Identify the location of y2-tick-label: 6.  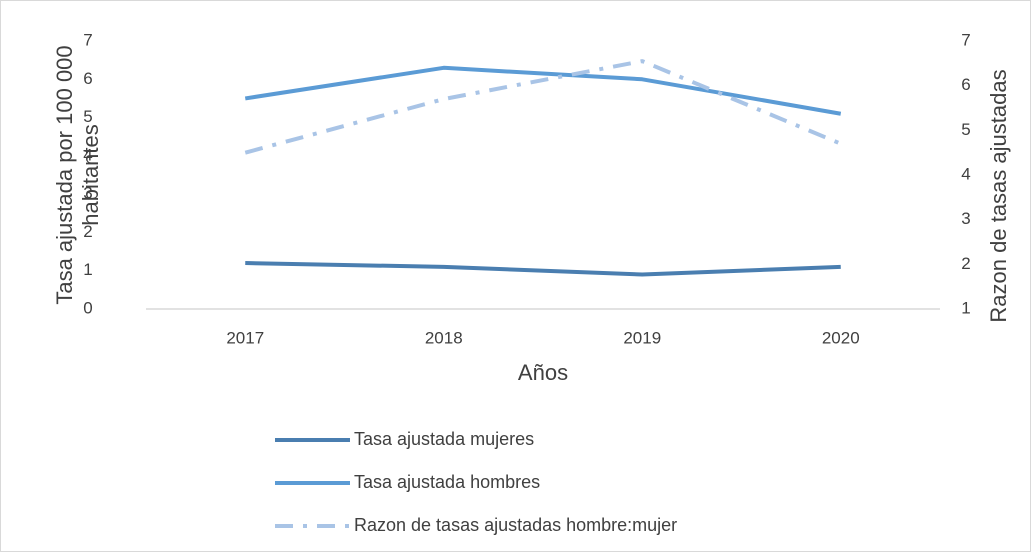
(965, 84).